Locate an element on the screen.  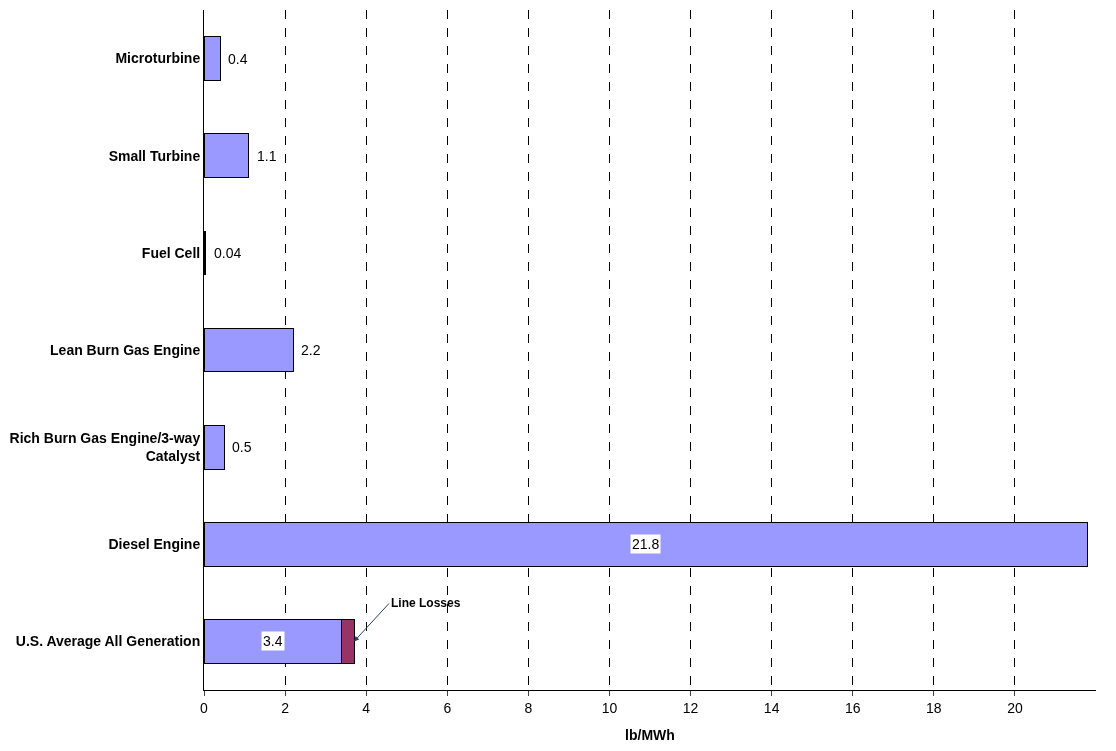
annotation: Line Losses is located at coordinates (426, 603).